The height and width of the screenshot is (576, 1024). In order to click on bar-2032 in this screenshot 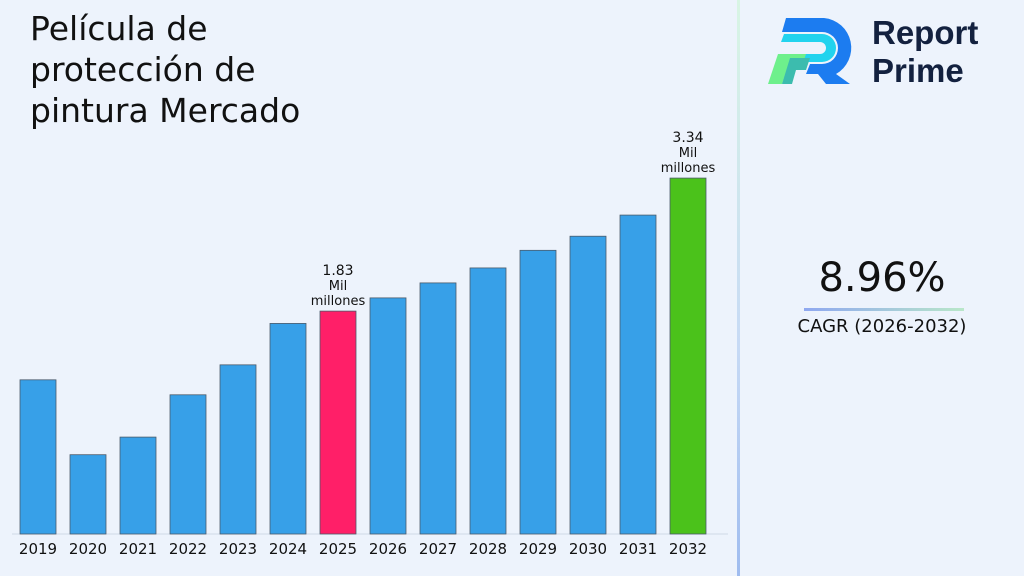, I will do `click(688, 356)`.